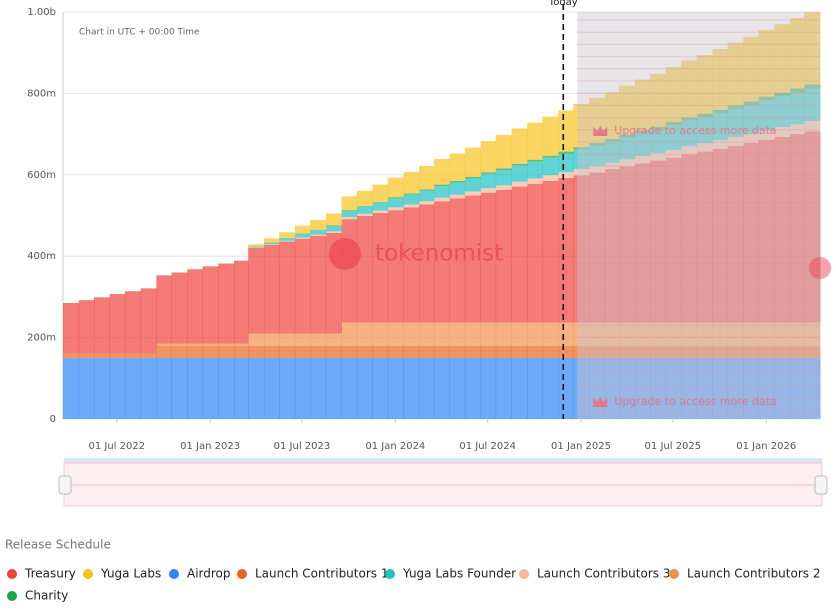 This screenshot has width=836, height=611. Describe the element at coordinates (37, 596) in the screenshot. I see `legend-item: Charity` at that location.